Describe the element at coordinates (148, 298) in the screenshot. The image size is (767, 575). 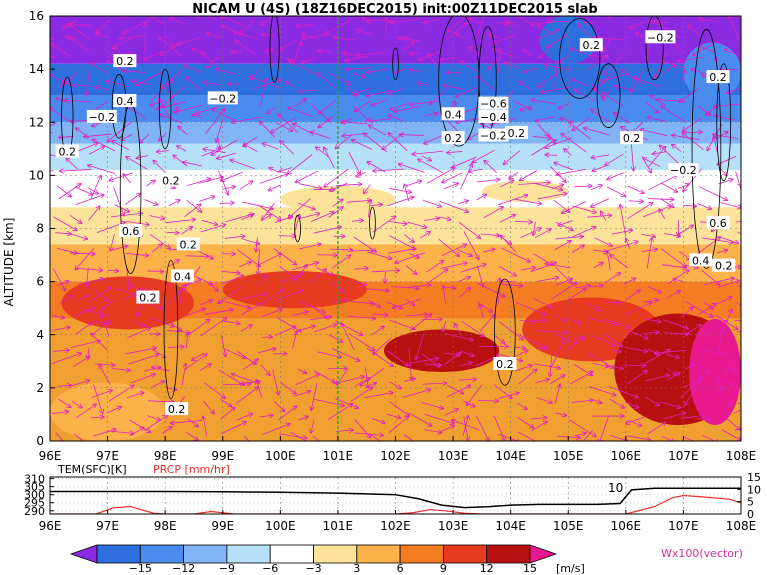
I see `contour-label: 0.2` at that location.